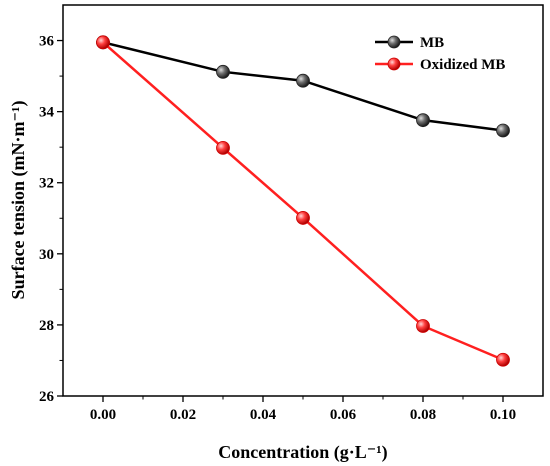 The height and width of the screenshot is (466, 550). Describe the element at coordinates (47, 397) in the screenshot. I see `y-tick-label: 26` at that location.